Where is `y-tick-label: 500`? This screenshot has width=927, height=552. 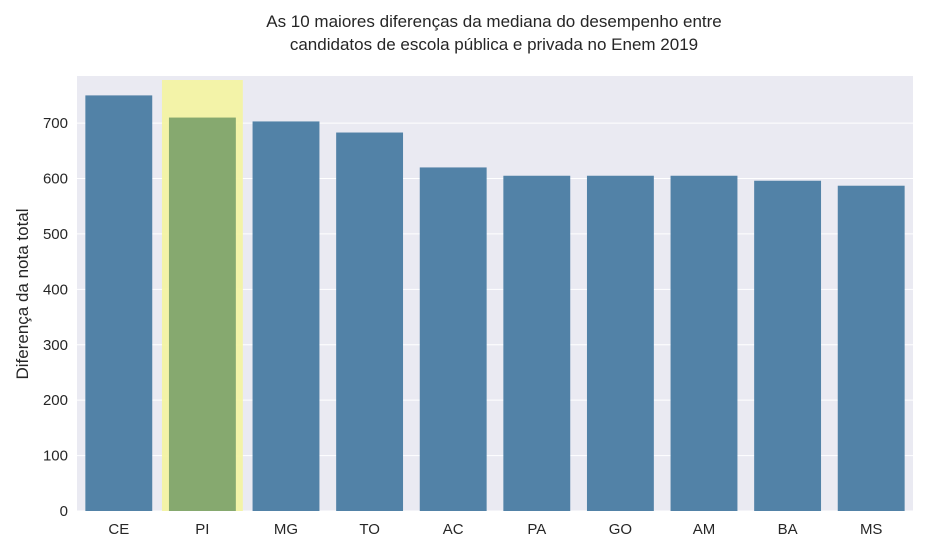 y-tick-label: 500 is located at coordinates (55, 234).